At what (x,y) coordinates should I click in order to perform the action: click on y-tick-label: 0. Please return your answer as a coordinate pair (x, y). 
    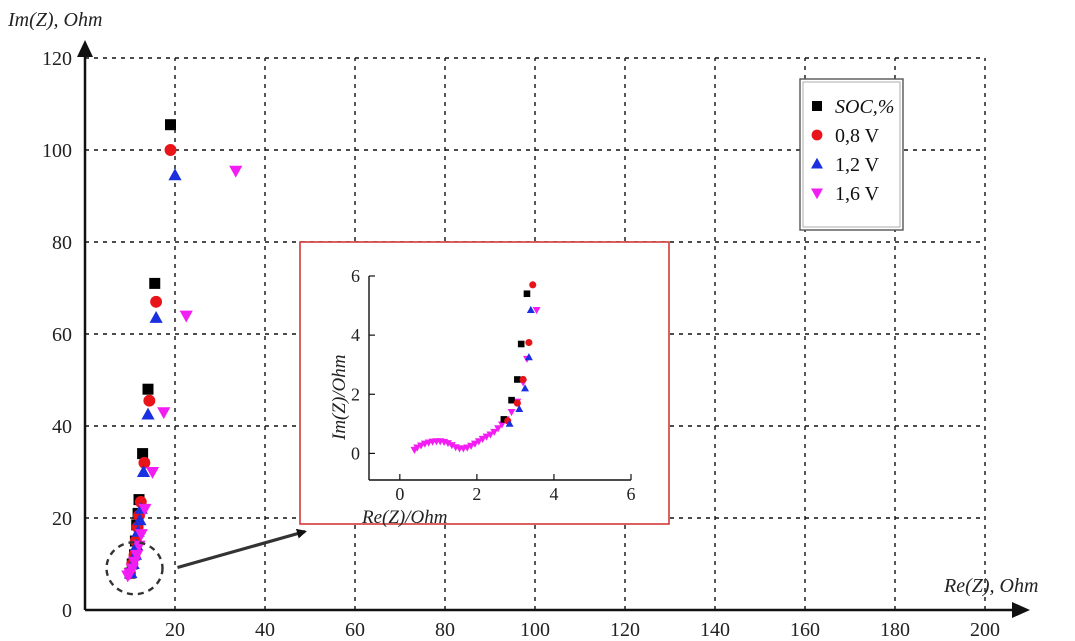
    Looking at the image, I should click on (67, 611).